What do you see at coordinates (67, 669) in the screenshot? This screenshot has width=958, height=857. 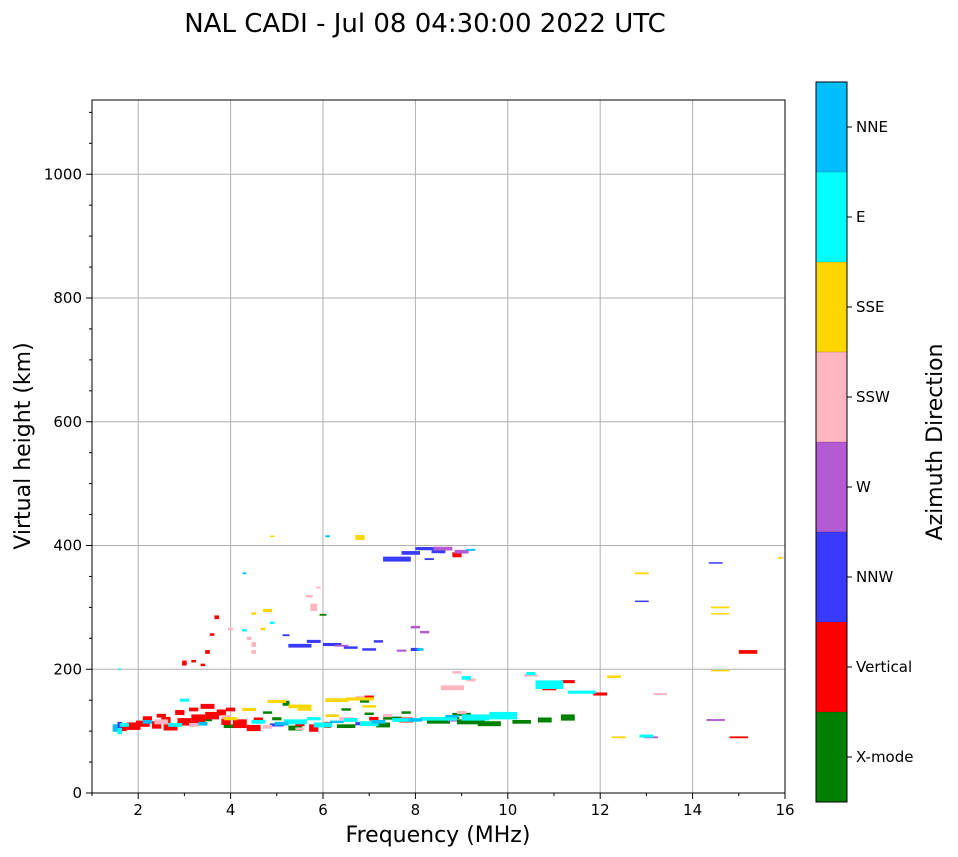 I see `y-tick-label: 200` at bounding box center [67, 669].